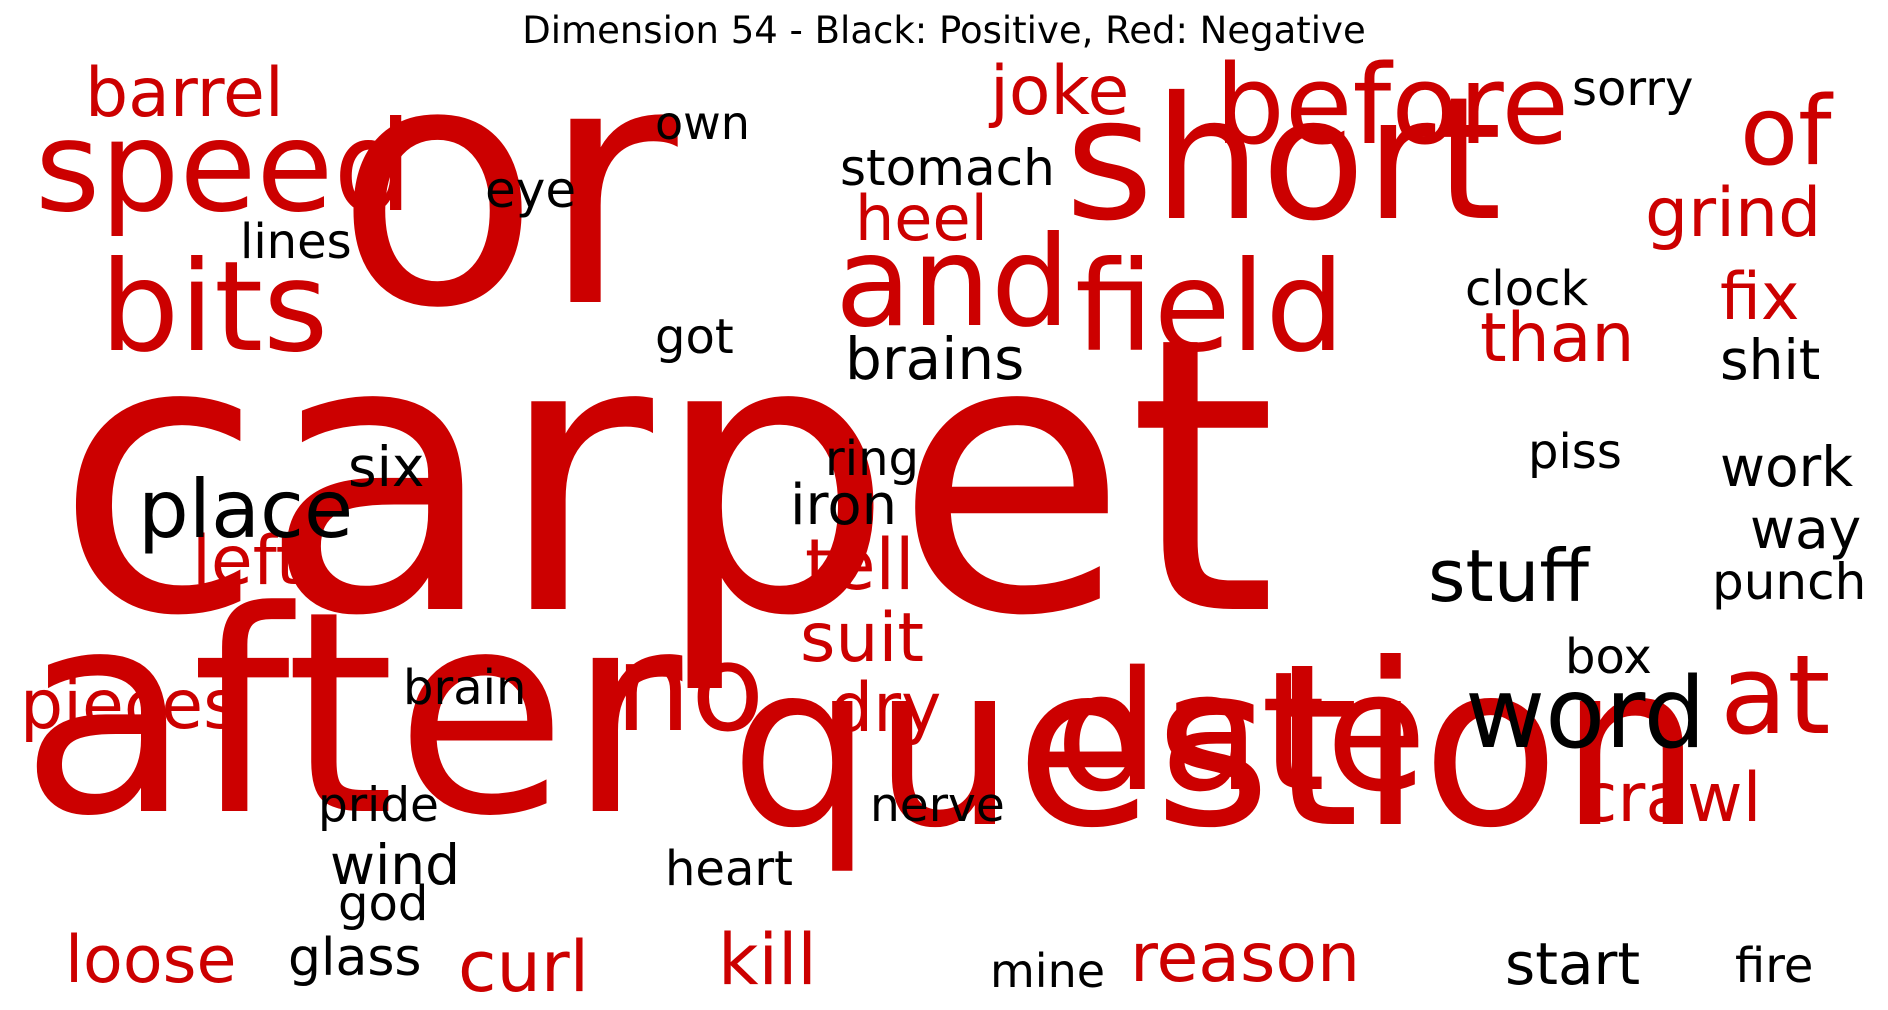 This screenshot has height=1010, width=1888. I want to click on word-own: own, so click(702, 123).